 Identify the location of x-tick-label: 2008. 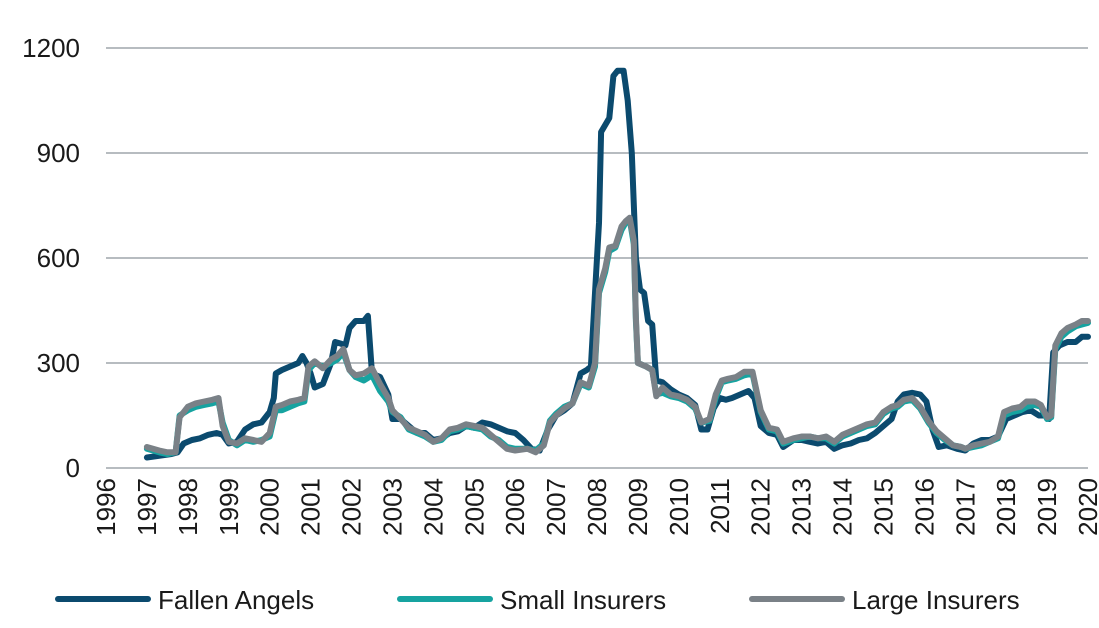
(597, 507).